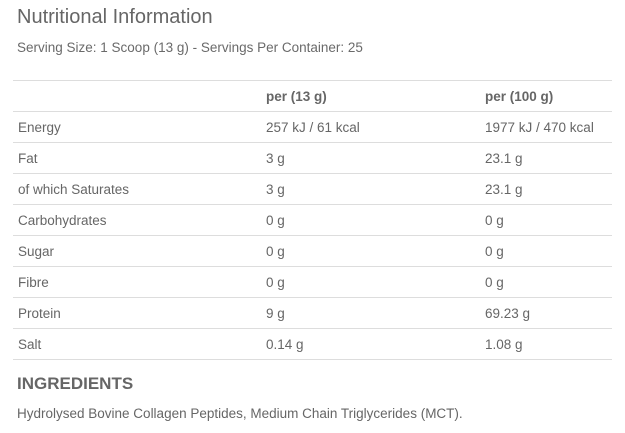  Describe the element at coordinates (137, 282) in the screenshot. I see `nutrient-name: Fibre` at that location.